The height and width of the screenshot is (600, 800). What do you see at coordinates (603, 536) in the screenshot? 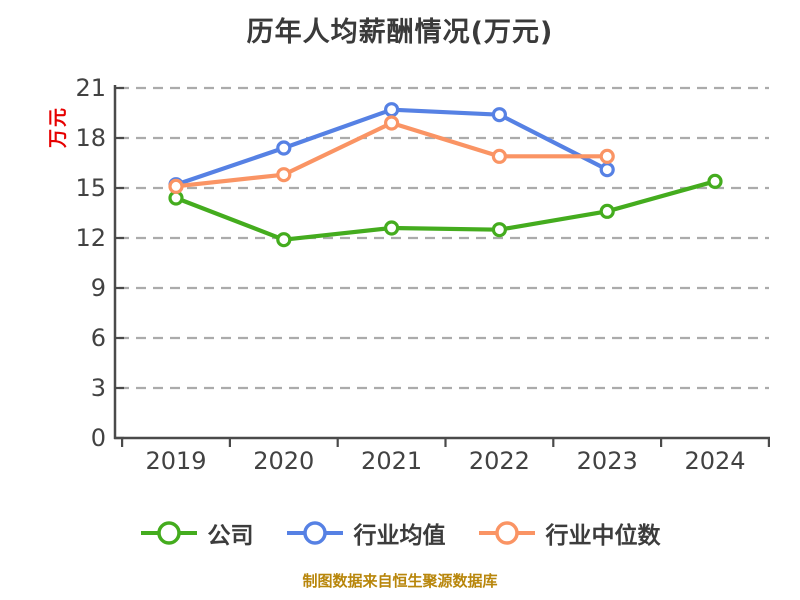
I see `legend-label: 行业中位数` at bounding box center [603, 536].